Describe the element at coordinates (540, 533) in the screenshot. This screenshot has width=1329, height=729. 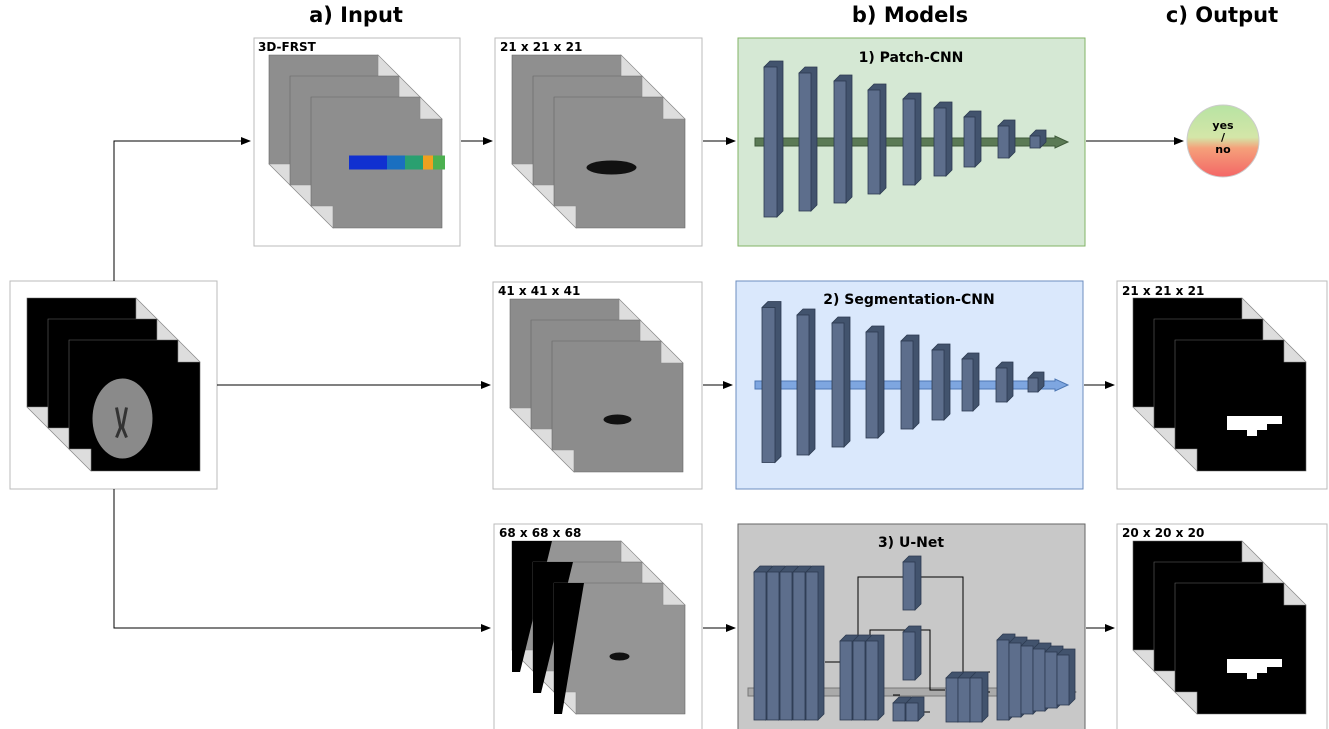
I see `box-label: 68 x 68 x 68` at that location.